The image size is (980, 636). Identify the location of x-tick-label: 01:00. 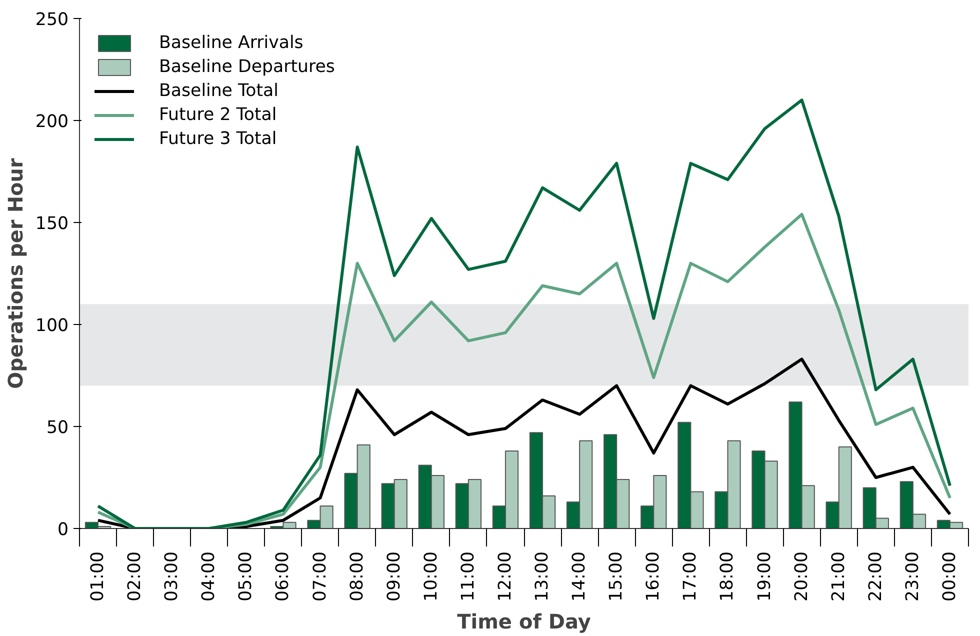
(98, 577).